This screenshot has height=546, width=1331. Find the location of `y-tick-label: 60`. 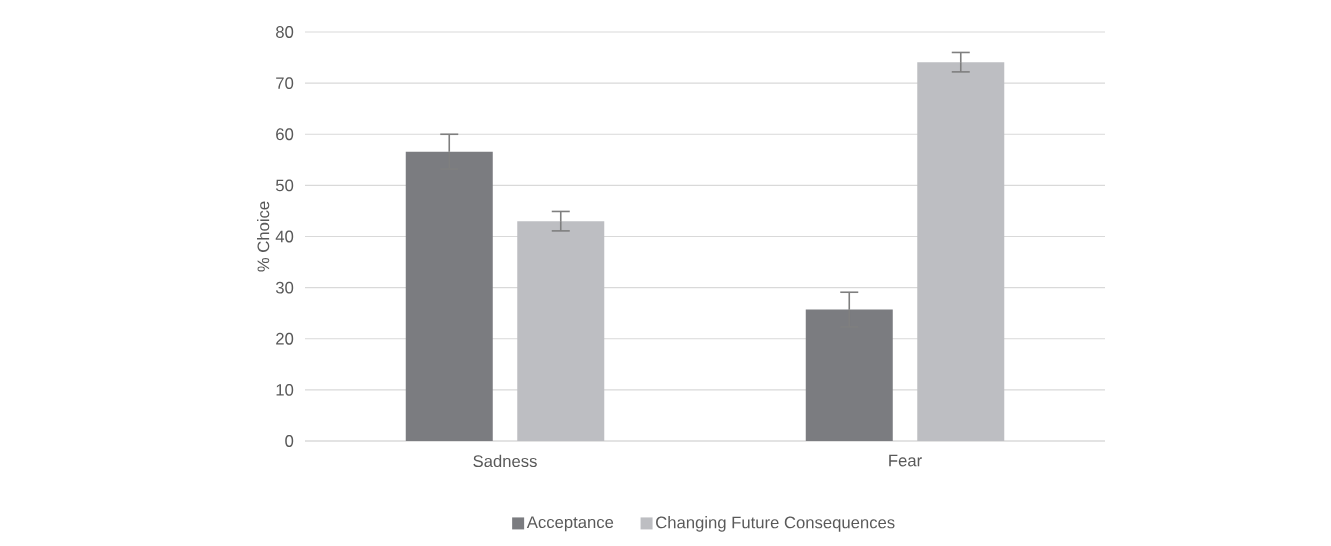

y-tick-label: 60 is located at coordinates (285, 134).